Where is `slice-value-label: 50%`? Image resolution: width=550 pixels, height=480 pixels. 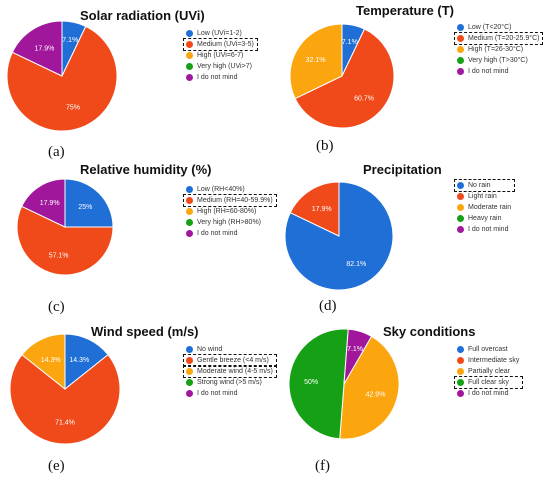 slice-value-label: 50% is located at coordinates (311, 382).